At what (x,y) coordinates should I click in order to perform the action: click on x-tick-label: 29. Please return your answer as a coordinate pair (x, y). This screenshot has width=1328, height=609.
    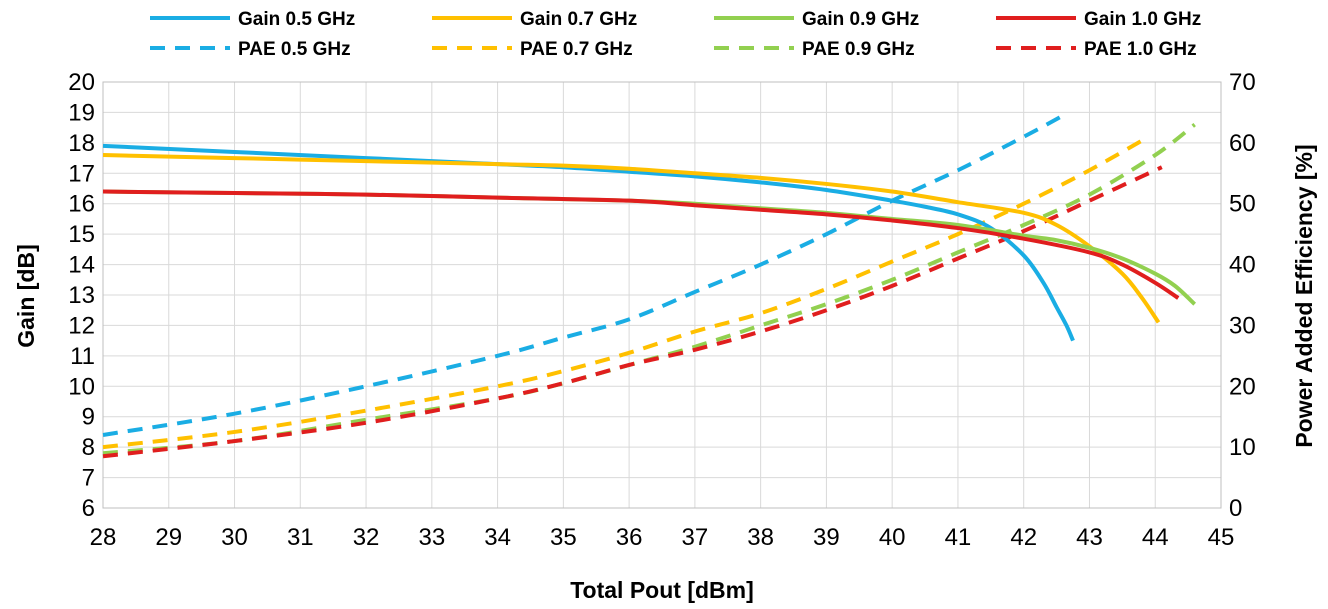
    Looking at the image, I should click on (168, 537).